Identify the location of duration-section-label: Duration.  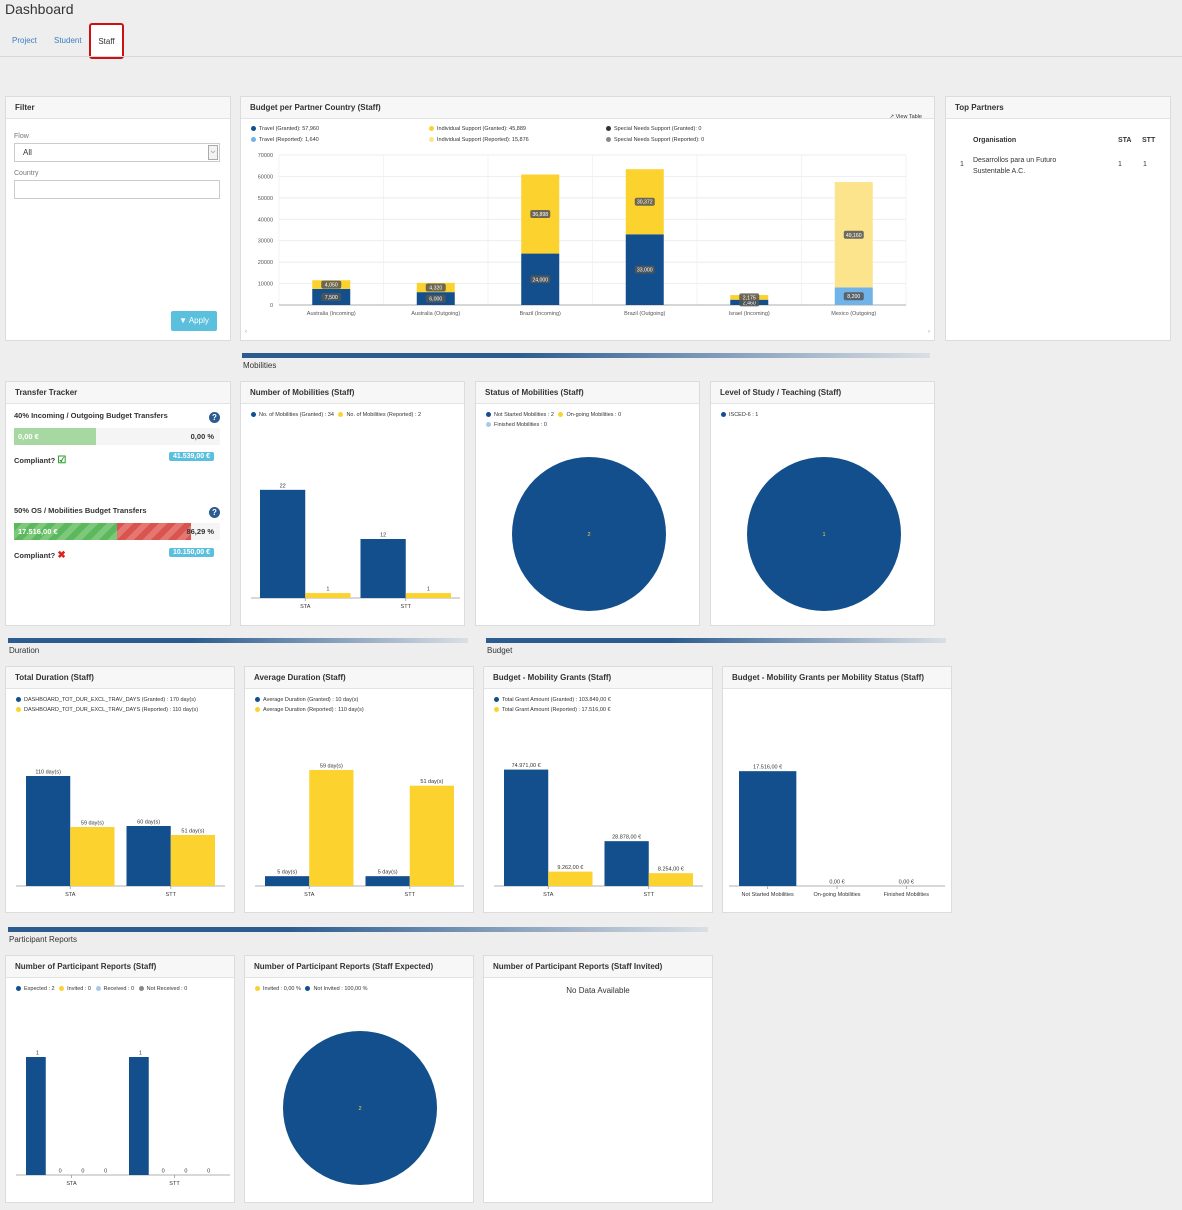
(24, 650).